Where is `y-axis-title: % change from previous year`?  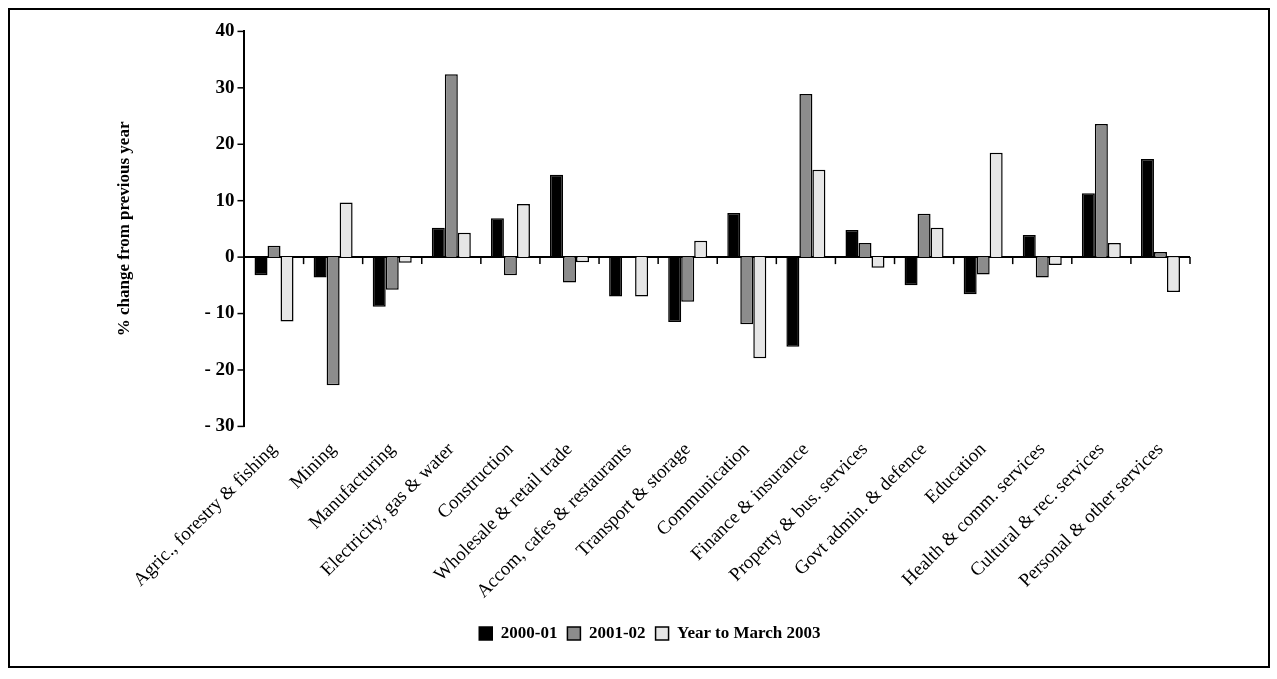
y-axis-title: % change from previous year is located at coordinates (123, 229).